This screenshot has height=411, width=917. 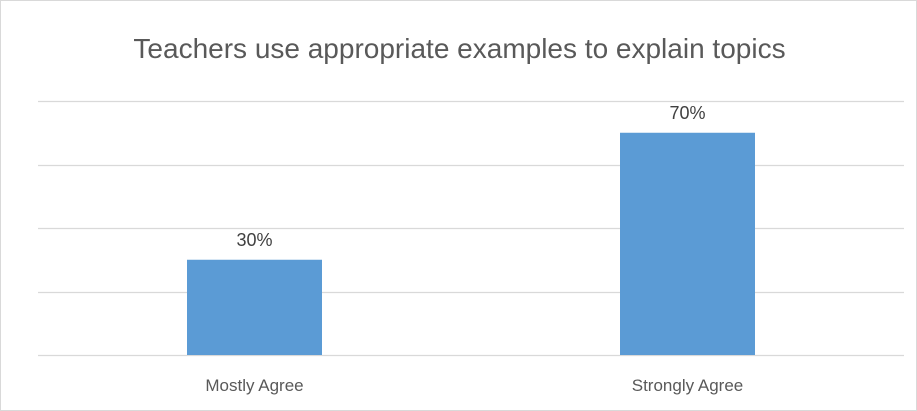 I want to click on category-tick-label: Mostly Agree, so click(x=254, y=385).